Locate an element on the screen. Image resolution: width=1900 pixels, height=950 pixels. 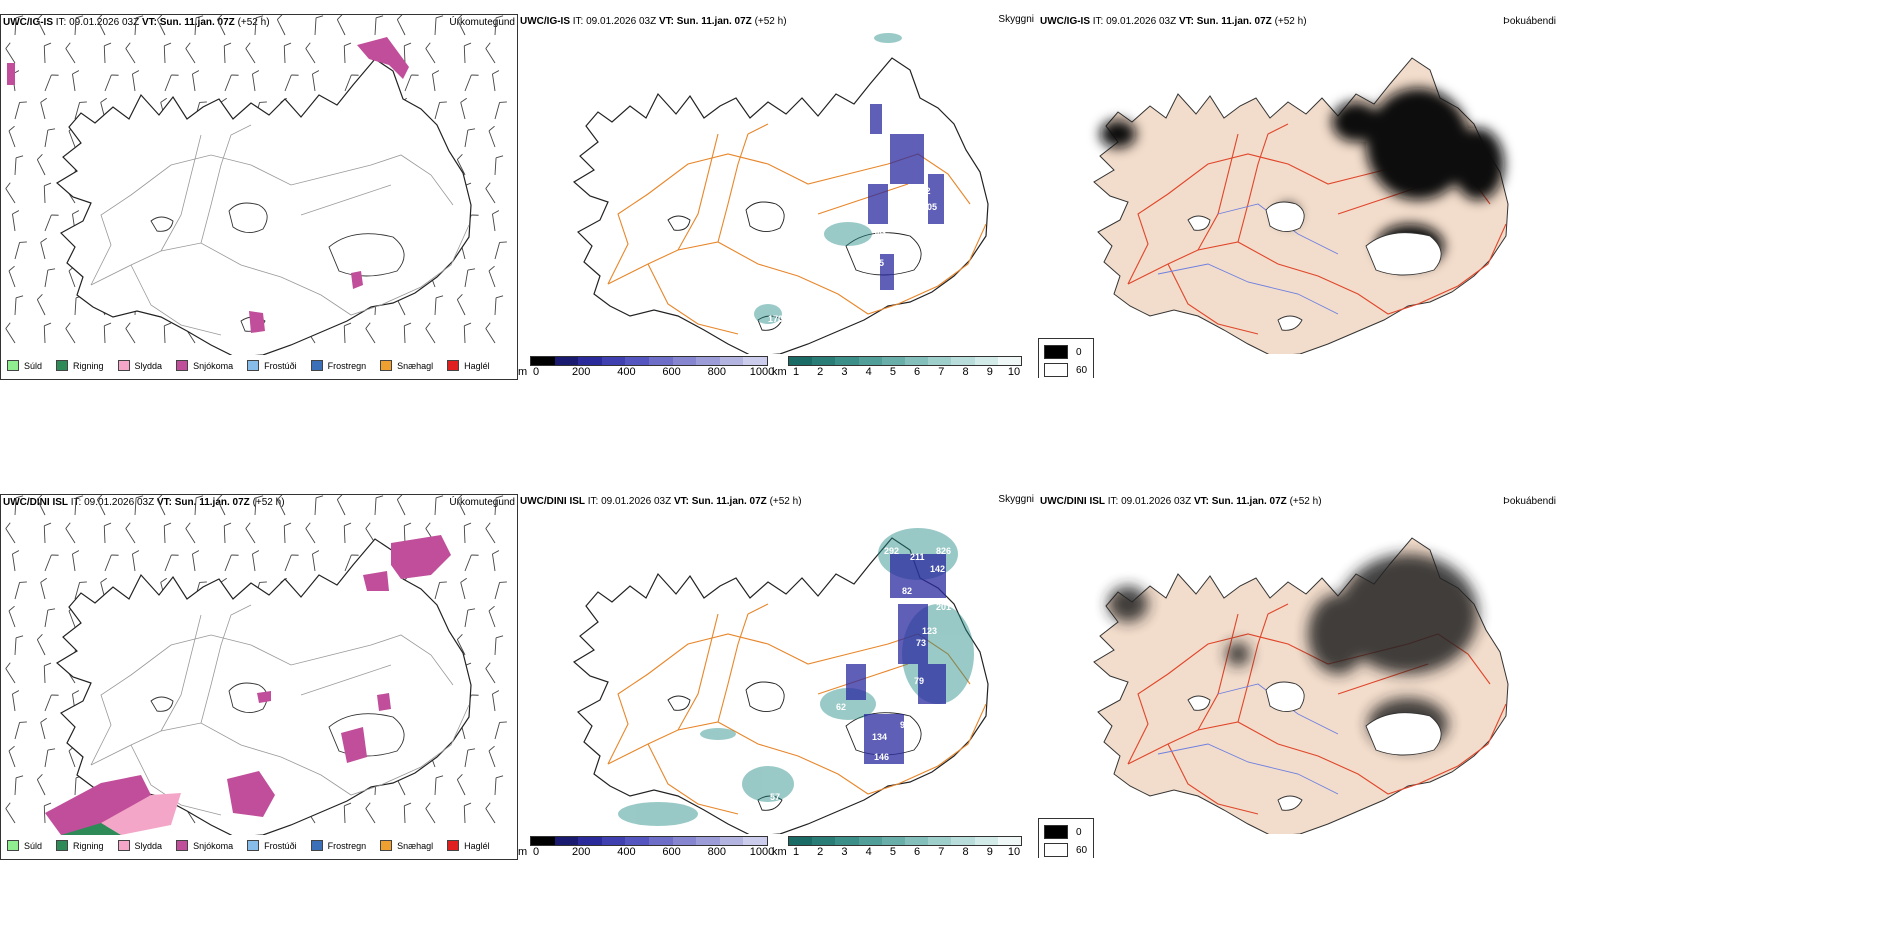
ceiling-unit: m is located at coordinates (523, 852).